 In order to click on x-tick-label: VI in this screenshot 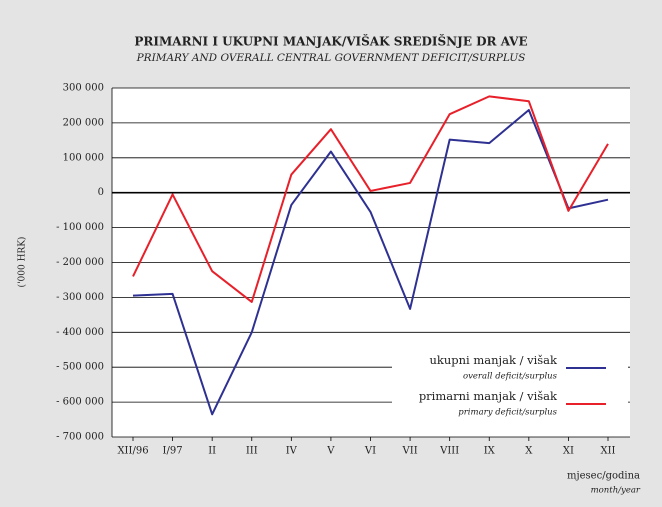, I will do `click(370, 451)`.